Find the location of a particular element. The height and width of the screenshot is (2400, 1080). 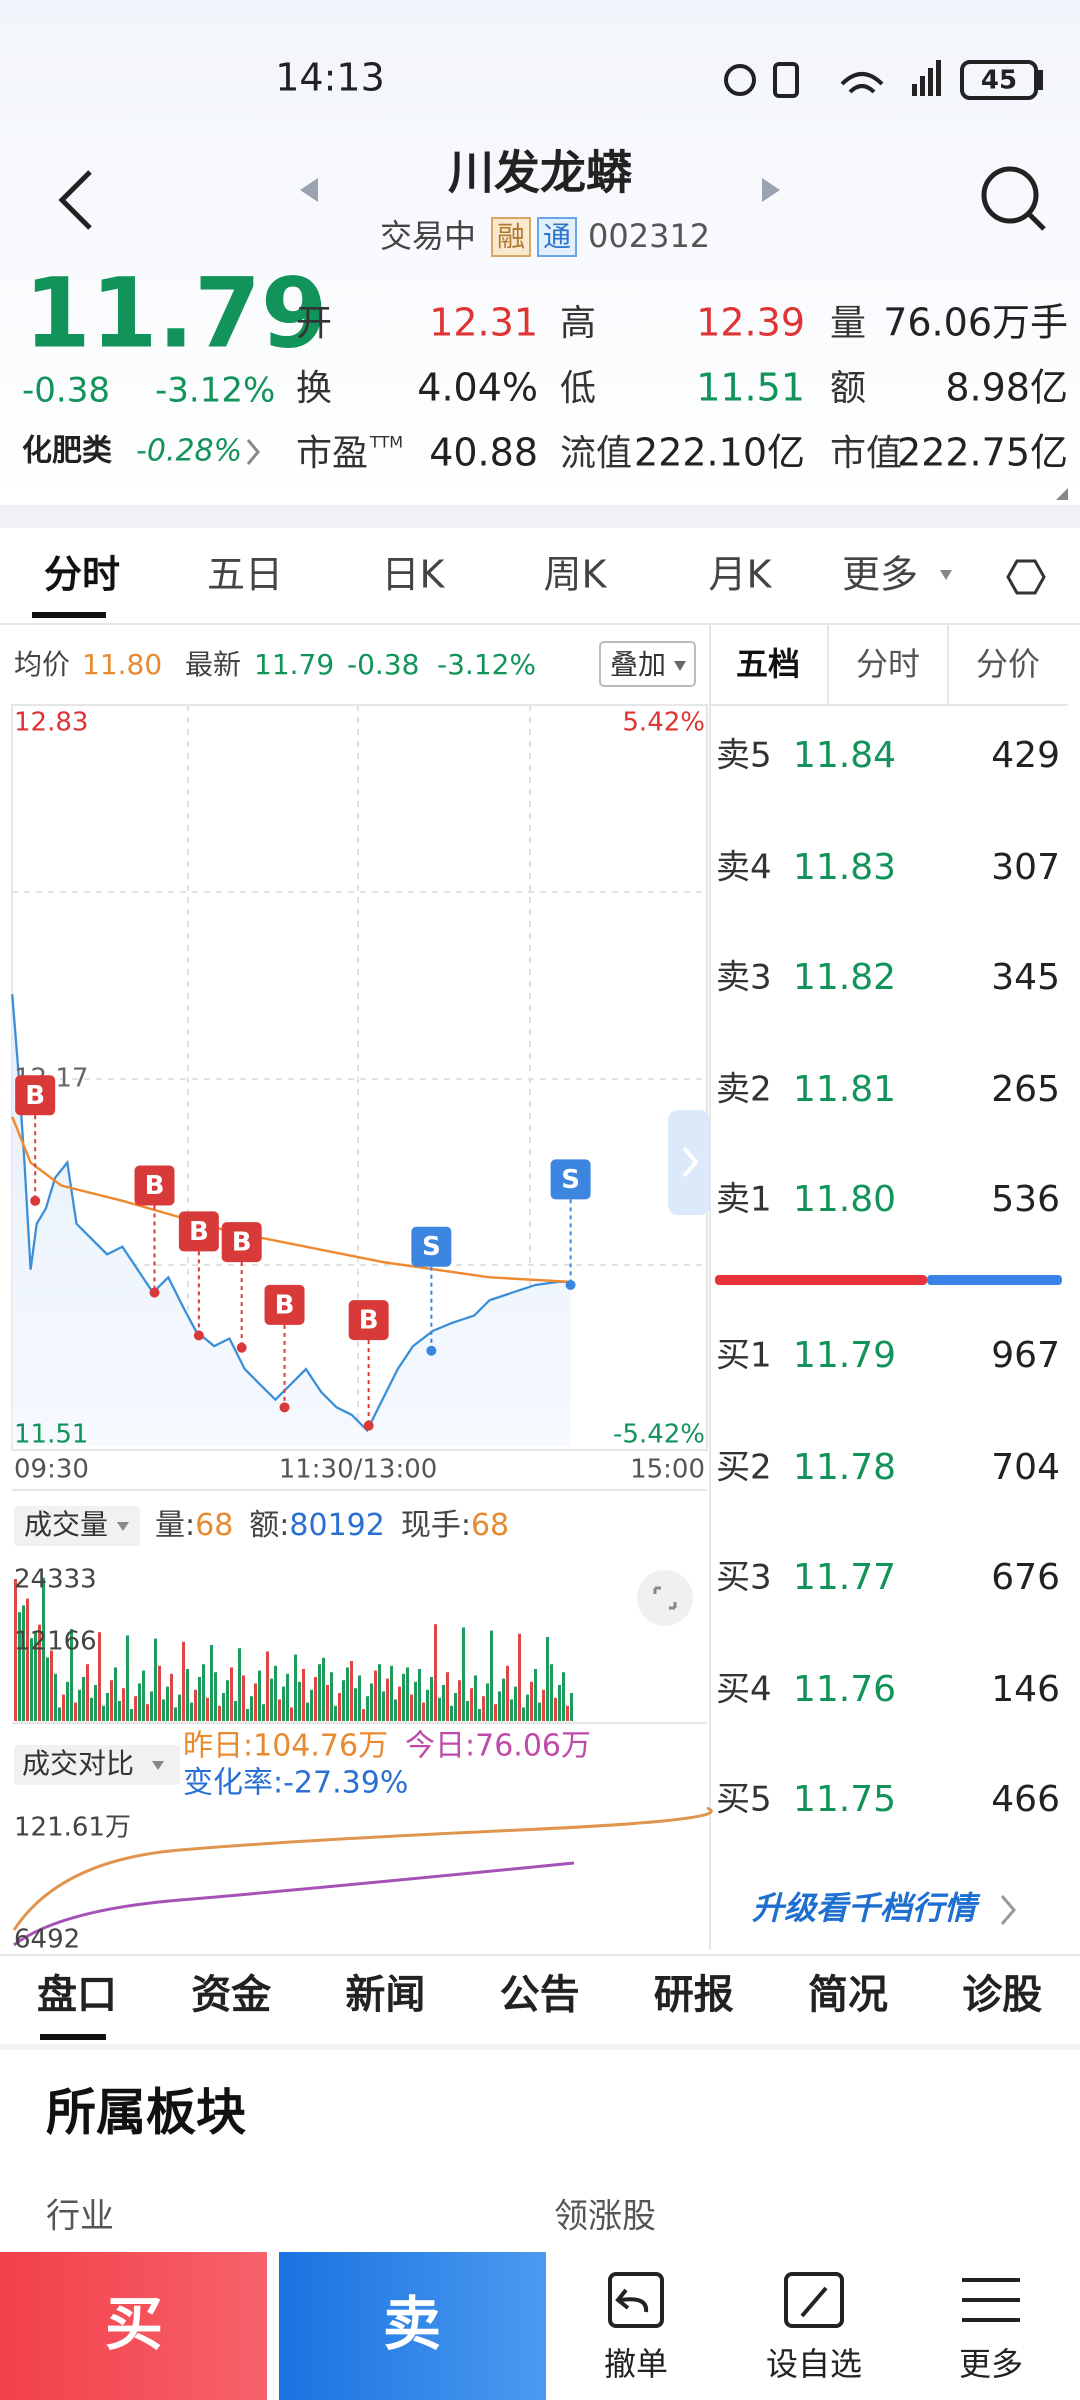

dropdown is located at coordinates (123, 1526).